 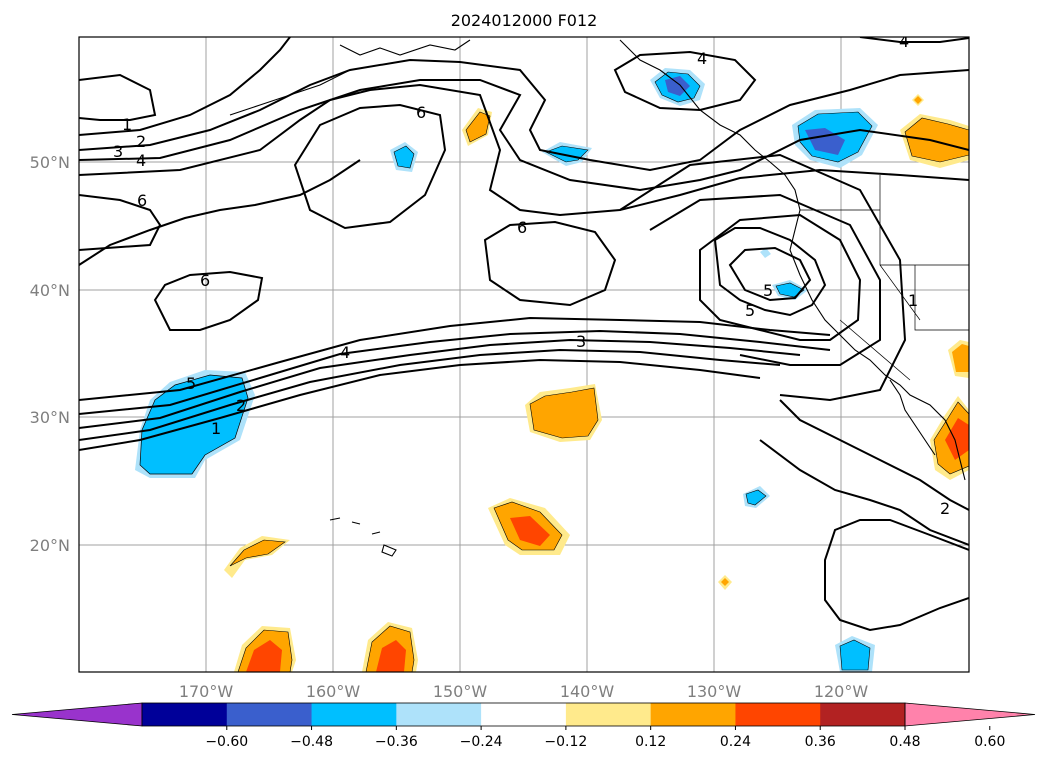 I want to click on colorbar-extend-high, so click(x=970, y=714).